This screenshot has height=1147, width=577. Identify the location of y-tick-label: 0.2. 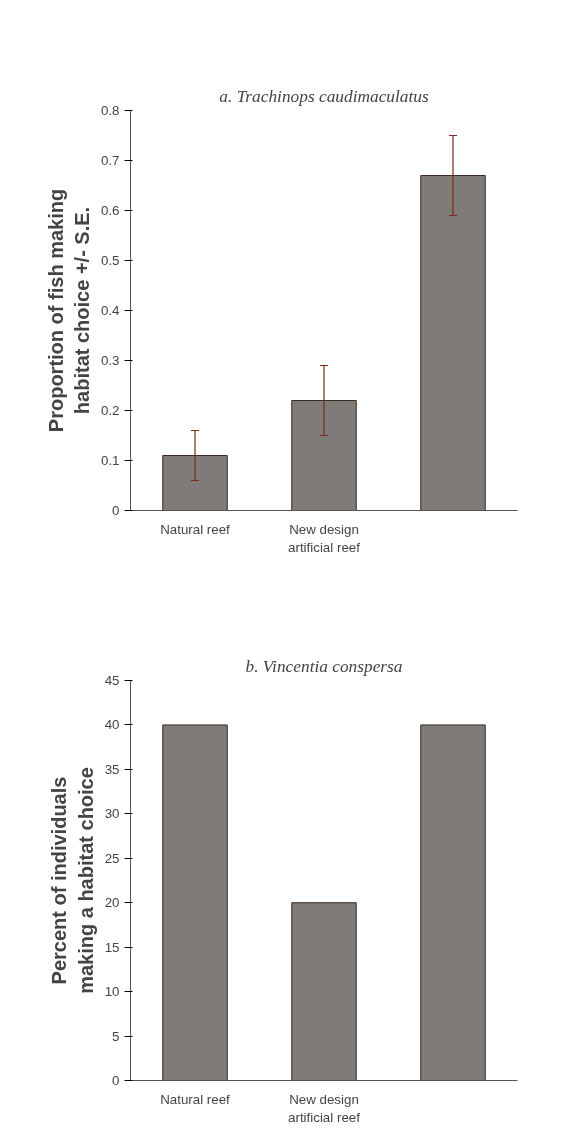
(110, 410).